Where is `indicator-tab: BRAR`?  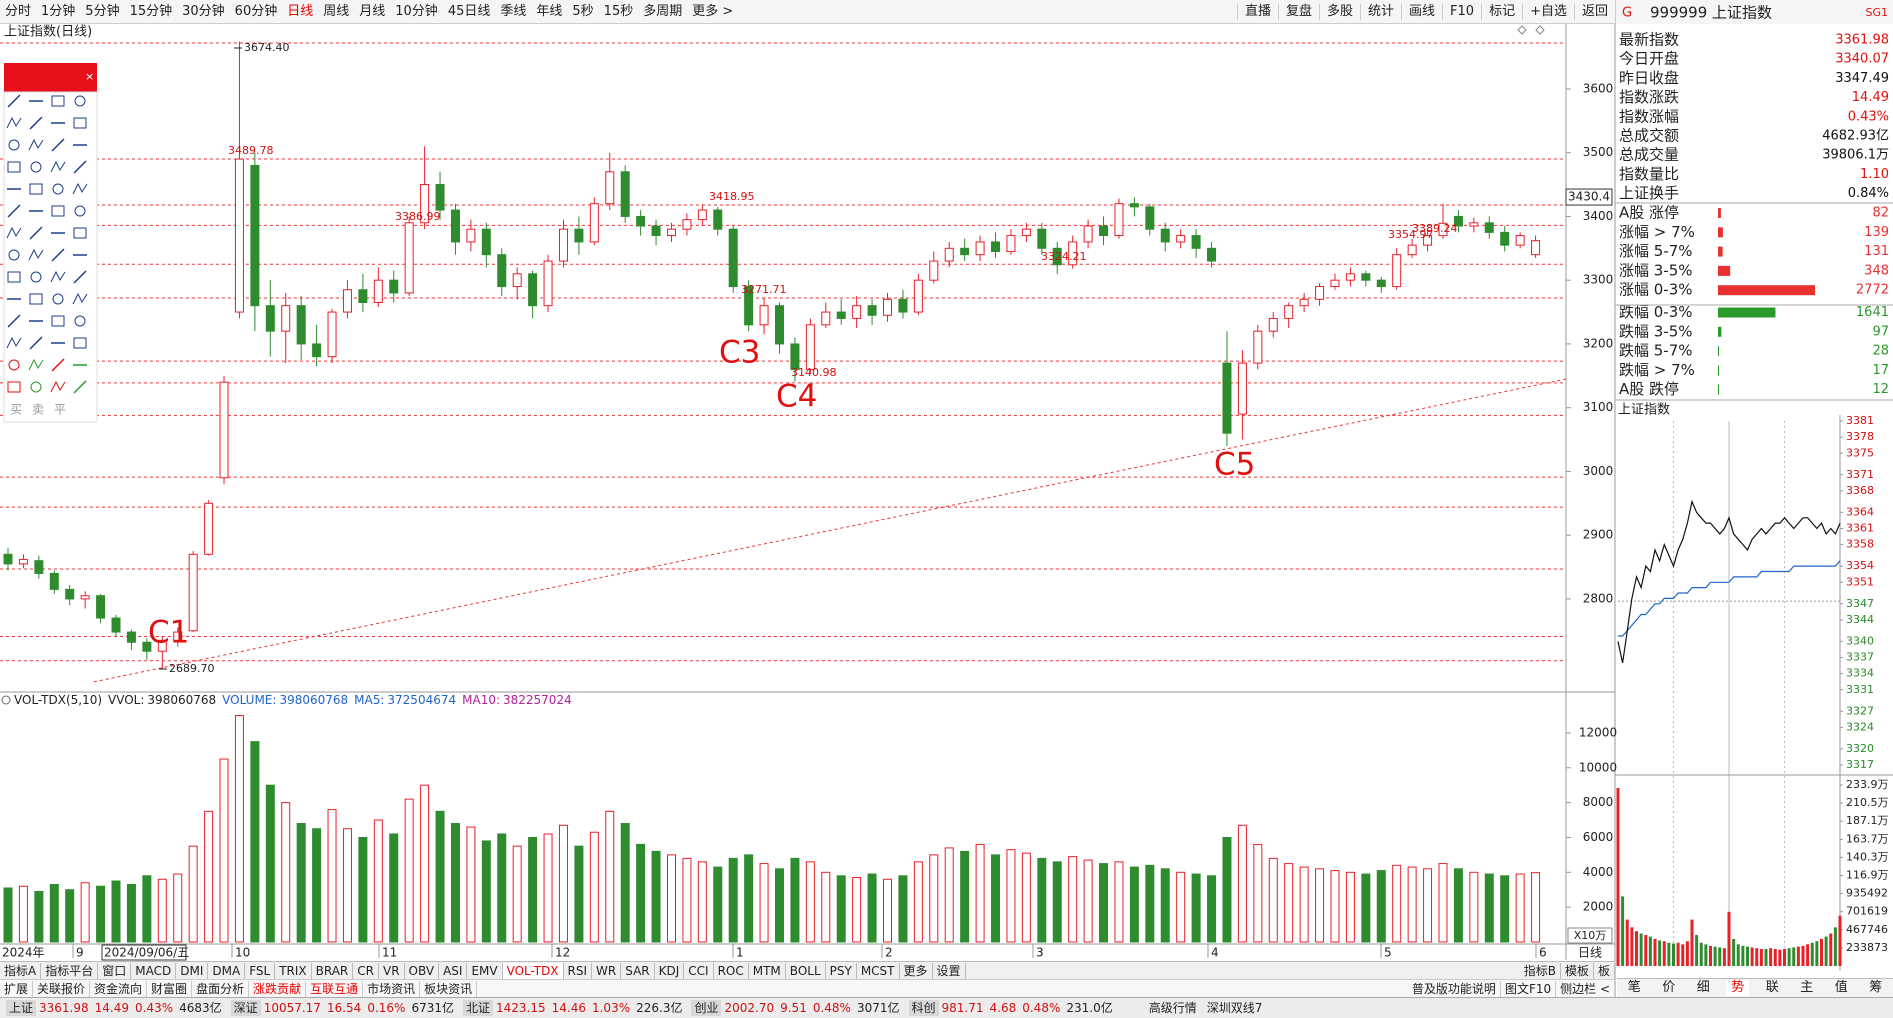 indicator-tab: BRAR is located at coordinates (333, 970).